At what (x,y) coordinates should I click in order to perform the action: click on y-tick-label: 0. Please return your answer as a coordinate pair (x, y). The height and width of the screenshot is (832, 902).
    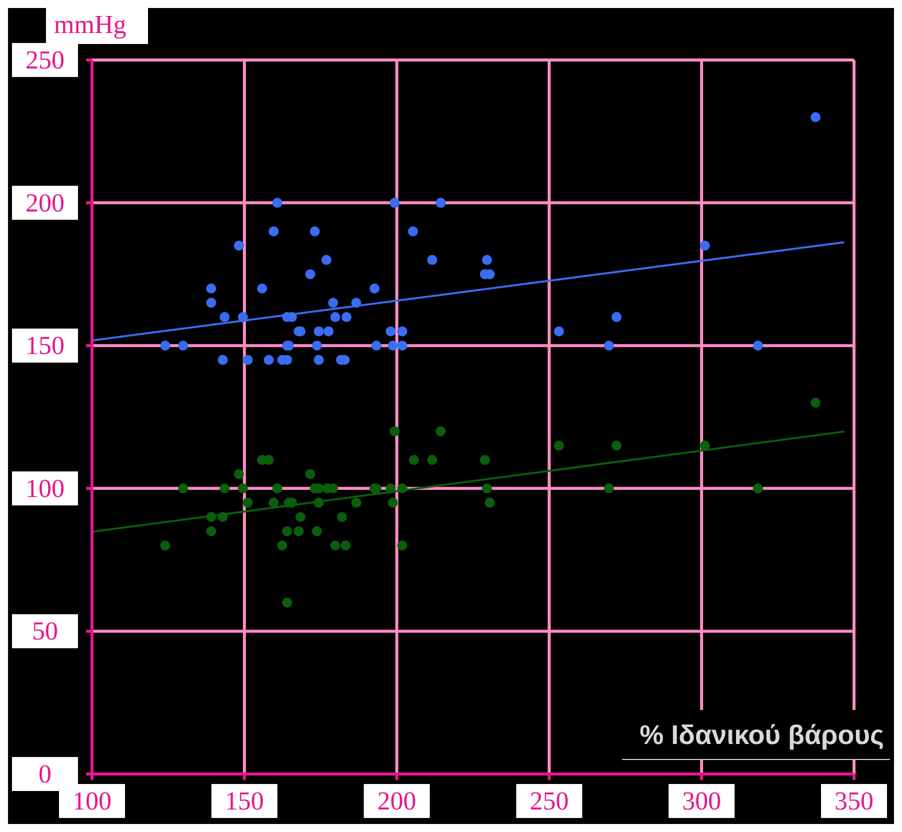
    Looking at the image, I should click on (45, 774).